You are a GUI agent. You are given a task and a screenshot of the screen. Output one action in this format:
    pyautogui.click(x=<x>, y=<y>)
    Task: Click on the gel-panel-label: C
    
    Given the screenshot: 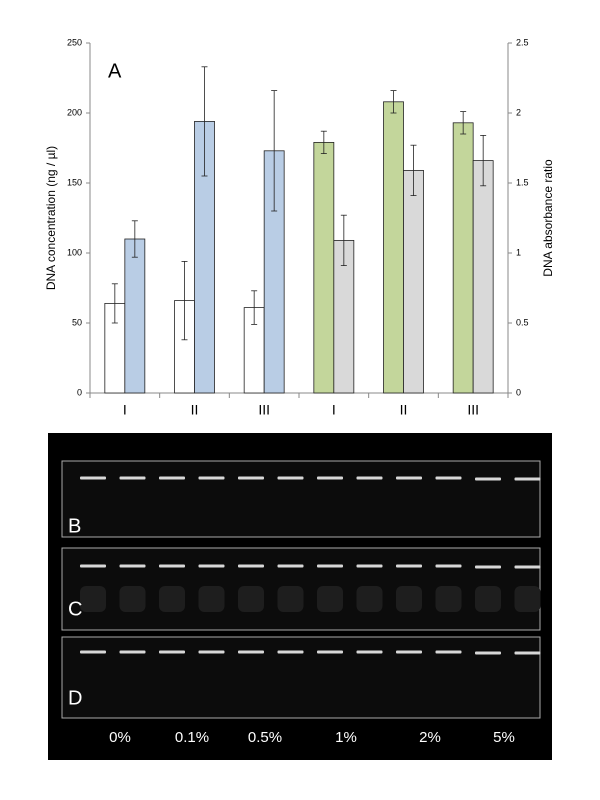 What is the action you would take?
    pyautogui.click(x=75, y=609)
    